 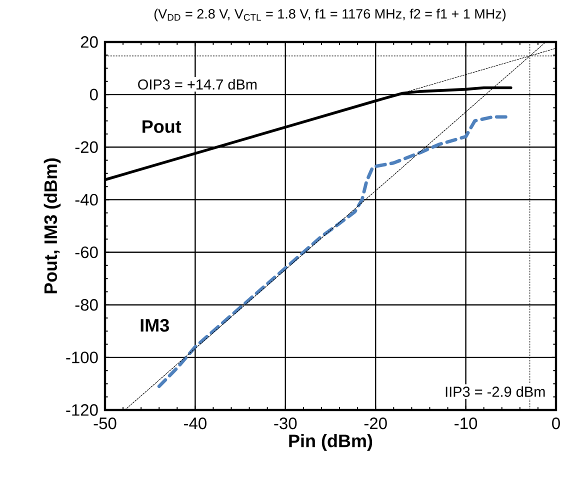 I want to click on y-tick-label: -20, so click(x=86, y=147).